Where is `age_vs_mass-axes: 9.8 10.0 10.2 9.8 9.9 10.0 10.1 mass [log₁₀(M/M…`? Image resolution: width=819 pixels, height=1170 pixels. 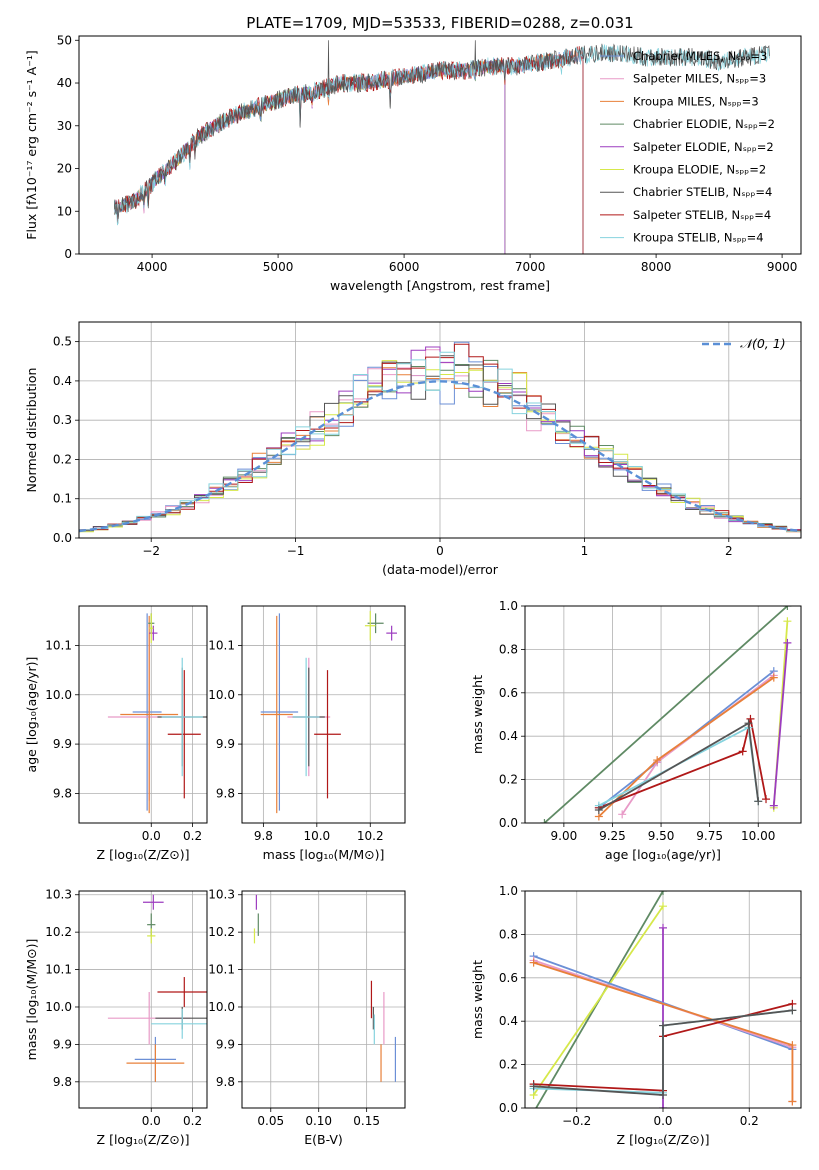
age_vs_mass-axes: 9.8 10.0 10.2 9.8 9.9 10.0 10.1 mass [log₁₀(M/M… is located at coordinates (306, 734).